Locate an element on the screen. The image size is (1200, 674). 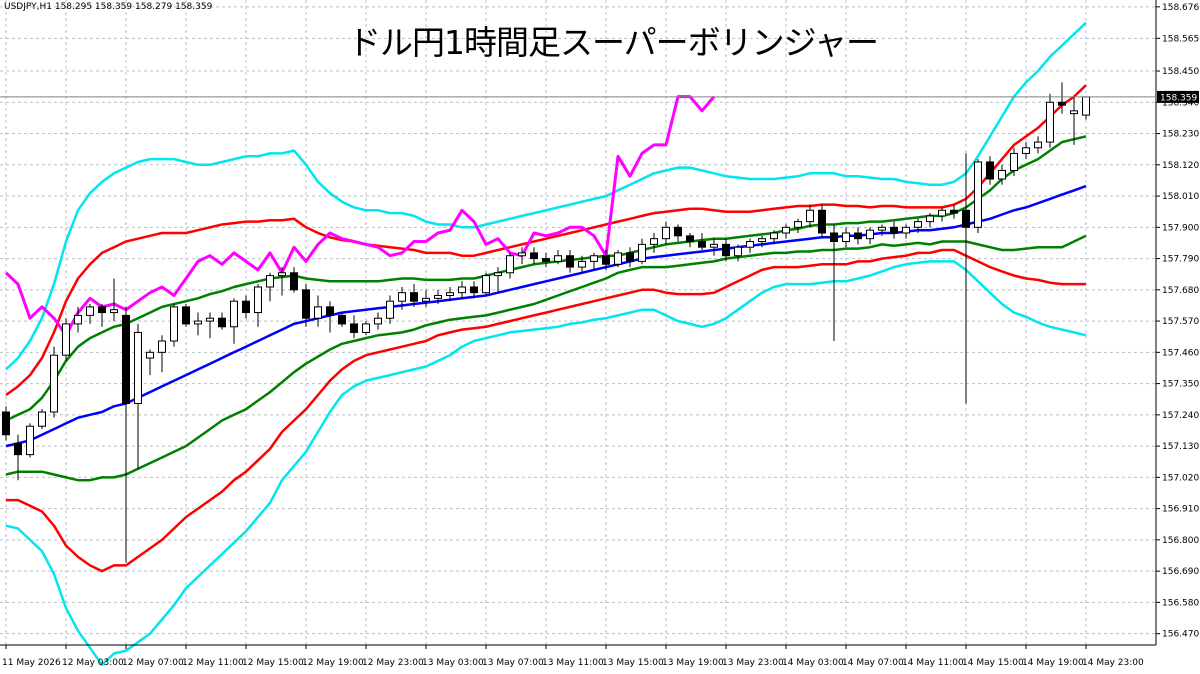
y-tick-label: 156.690 is located at coordinates (1180, 572).